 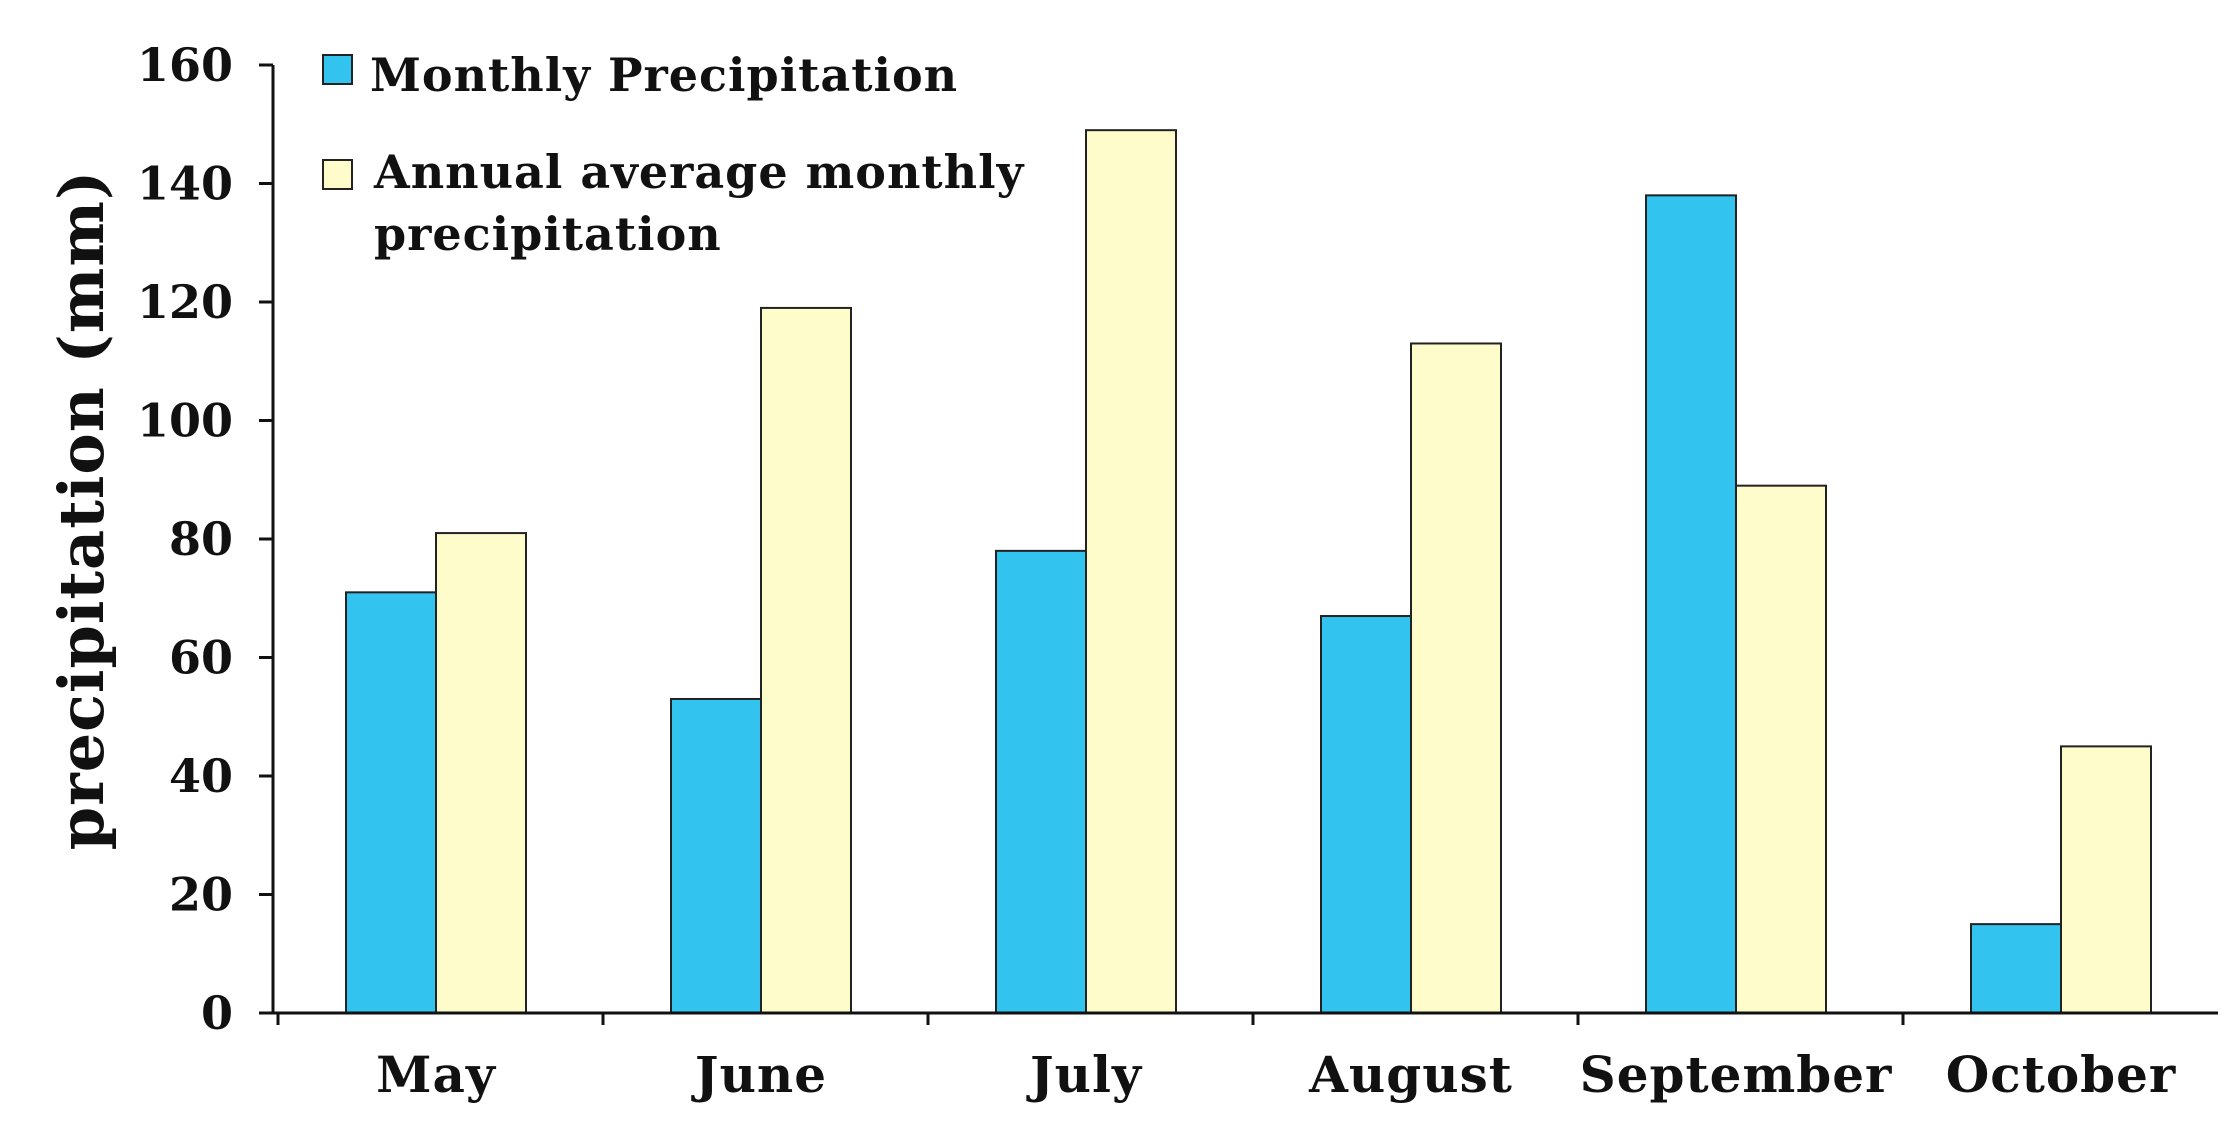 What do you see at coordinates (185, 184) in the screenshot?
I see `y-tick-label: 140` at bounding box center [185, 184].